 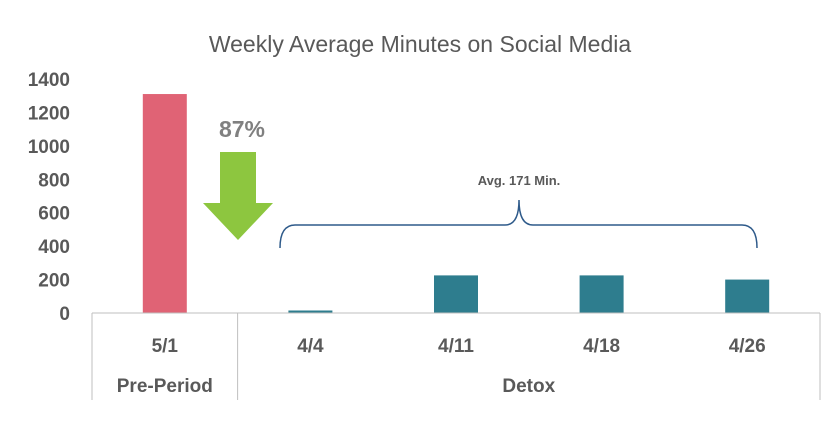 I want to click on brace-icon, so click(x=518, y=224).